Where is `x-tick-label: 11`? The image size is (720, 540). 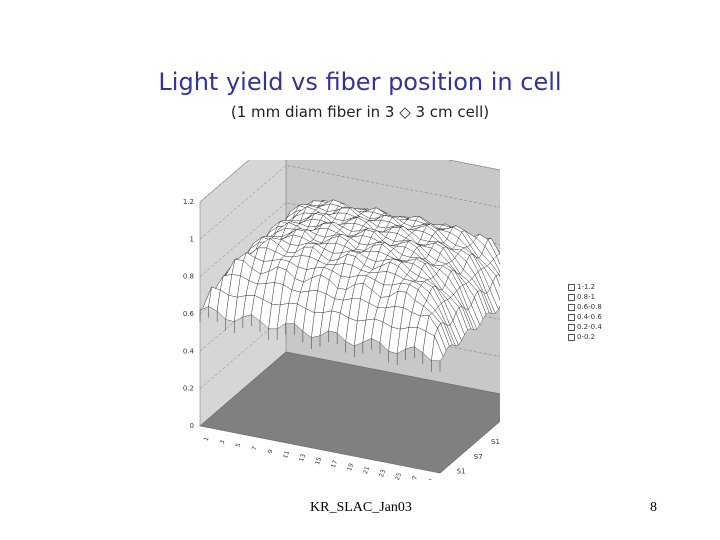 x-tick-label: 11 is located at coordinates (286, 455).